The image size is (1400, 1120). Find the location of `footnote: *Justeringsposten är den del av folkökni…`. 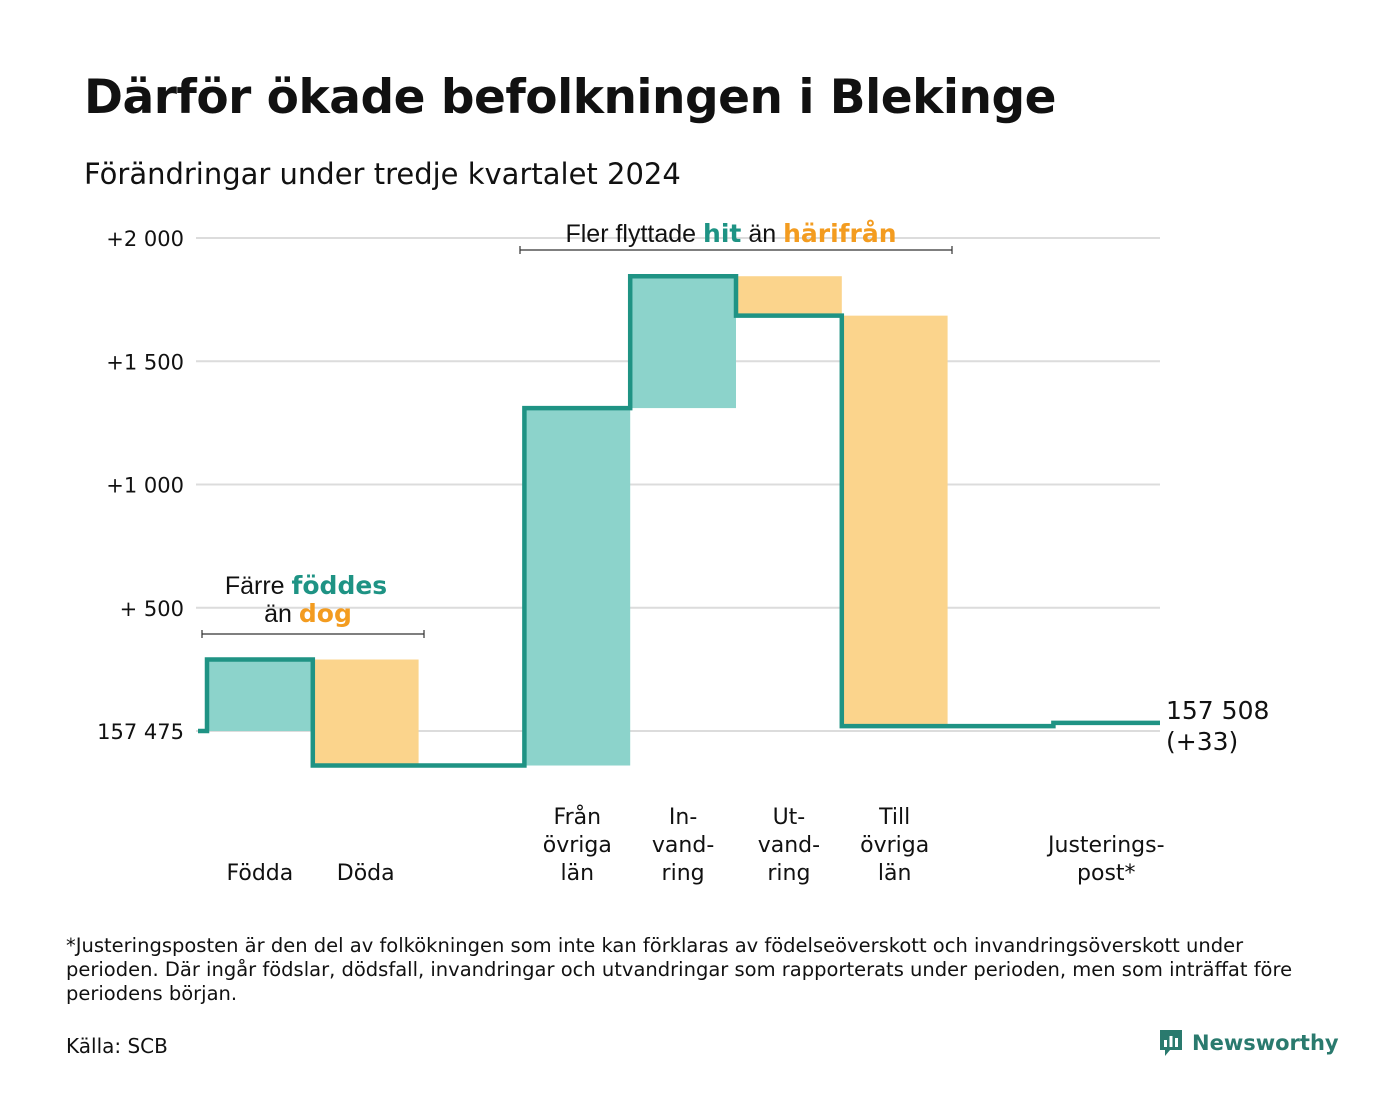

footnote: *Justeringsposten är den del av folkökni… is located at coordinates (679, 969).